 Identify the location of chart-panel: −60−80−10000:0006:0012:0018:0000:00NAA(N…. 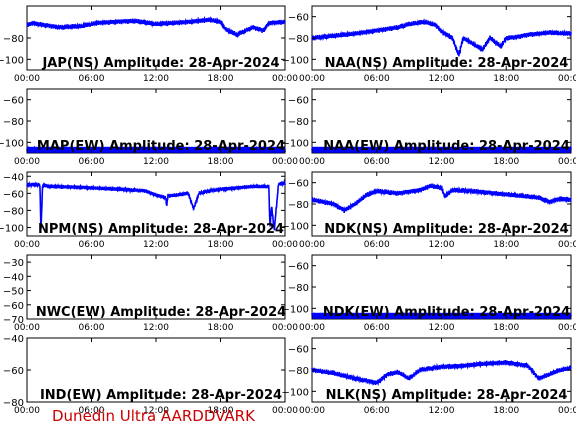
(429, 44).